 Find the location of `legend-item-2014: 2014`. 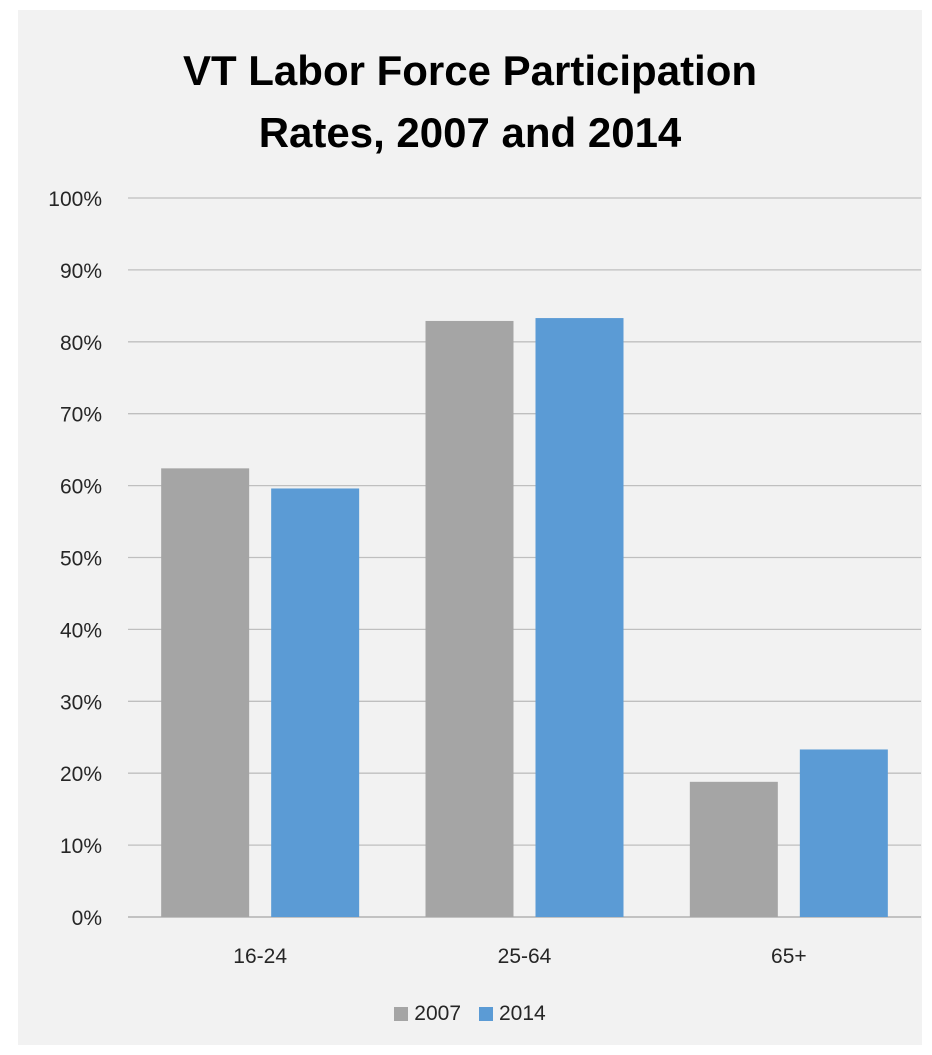

legend-item-2014: 2014 is located at coordinates (512, 1014).